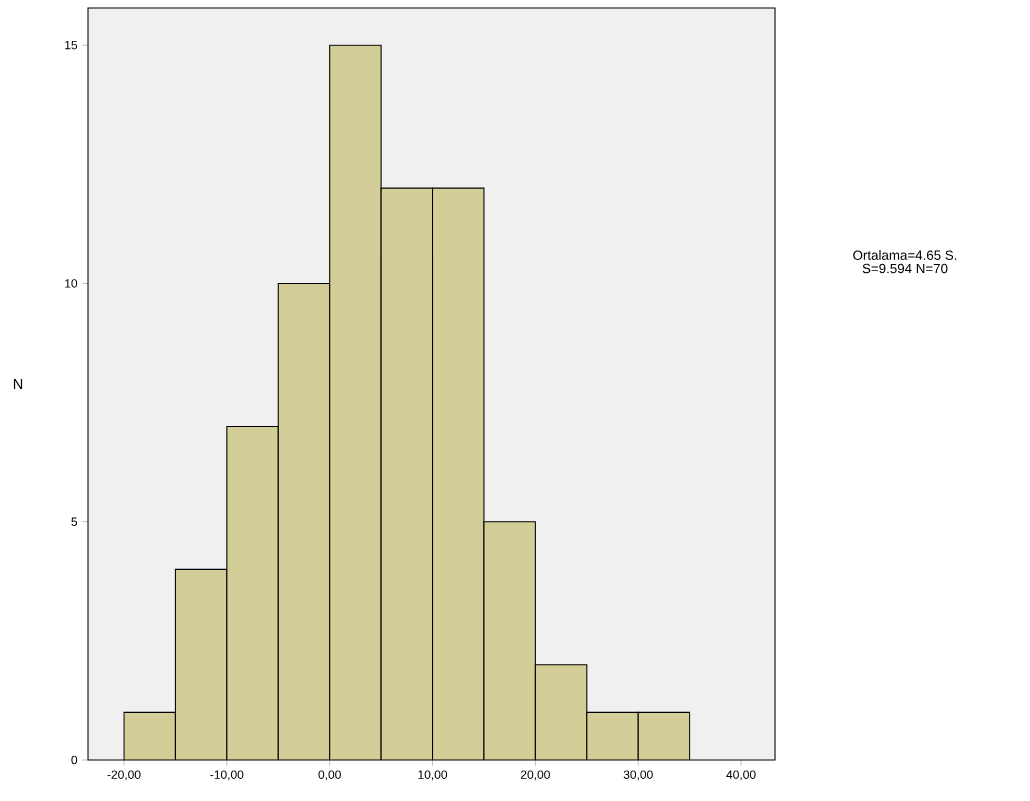 This screenshot has height=801, width=1030. Describe the element at coordinates (905, 255) in the screenshot. I see `text: Ortalama=4.65 S.` at that location.